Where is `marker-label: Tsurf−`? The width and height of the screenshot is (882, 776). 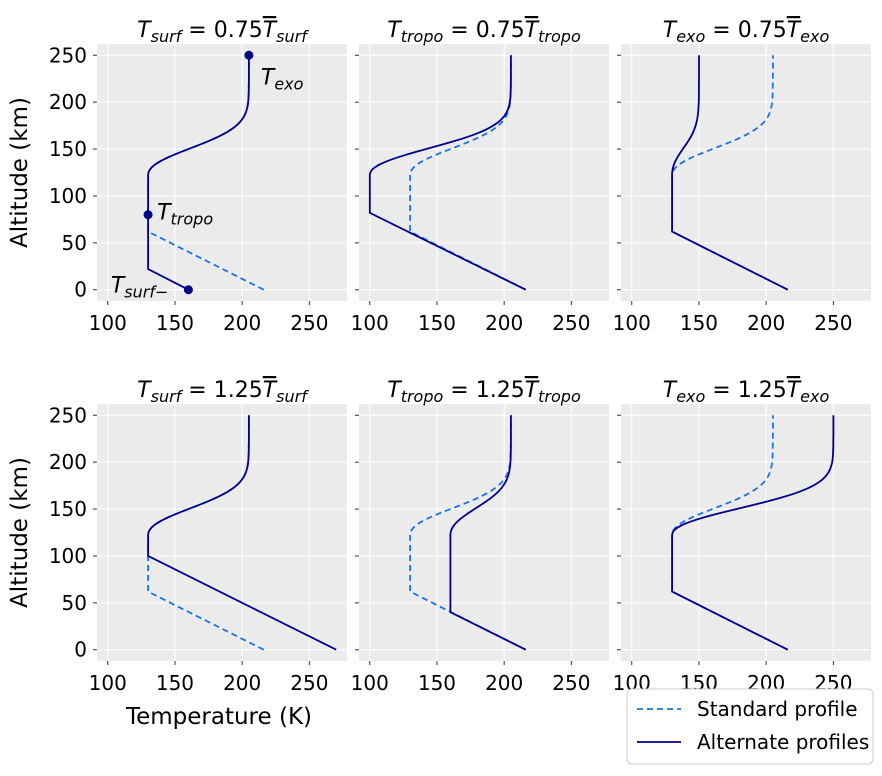 marker-label: Tsurf− is located at coordinates (140, 288).